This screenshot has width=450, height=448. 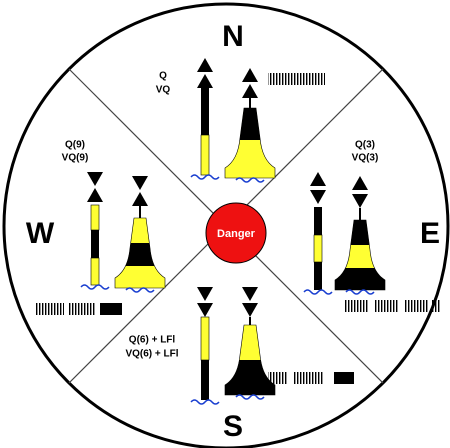 I want to click on compass-west: W, so click(x=40, y=233).